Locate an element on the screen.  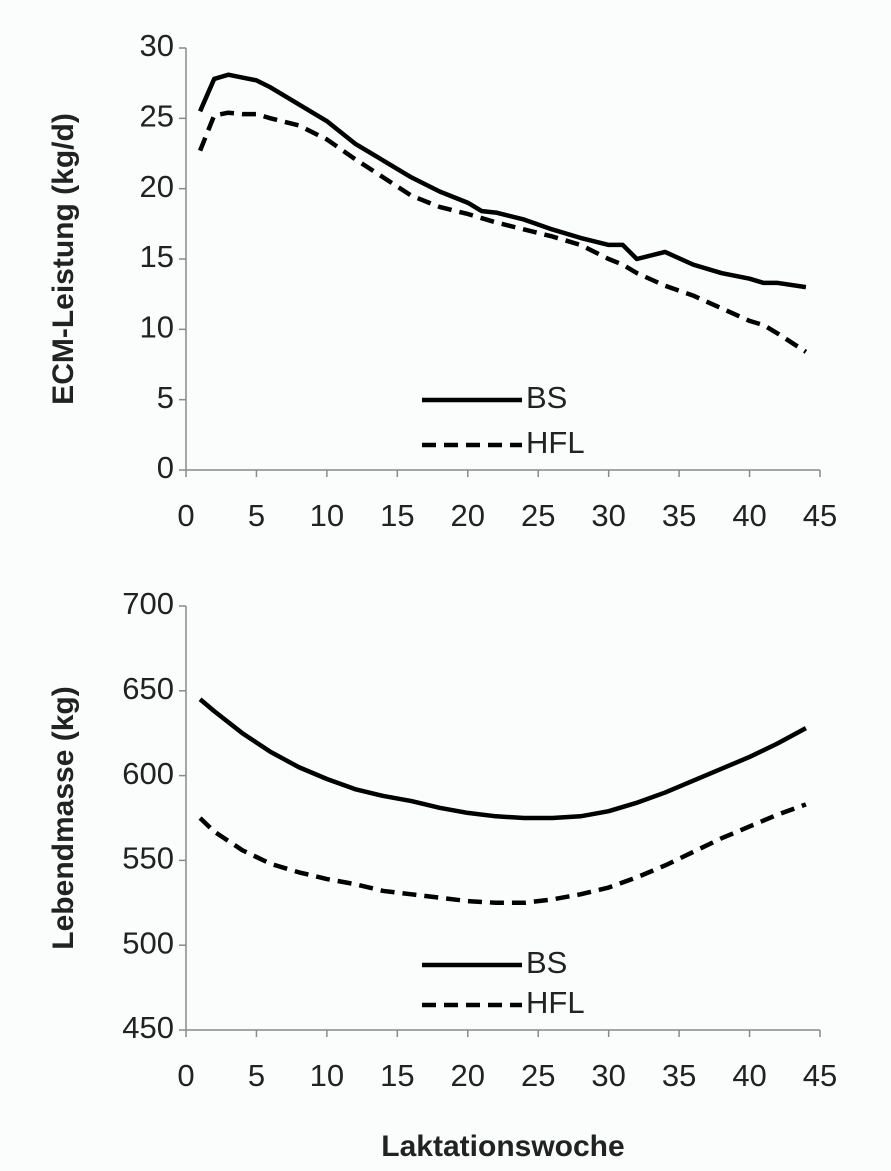
y-tick-label: 650 is located at coordinates (148, 688).